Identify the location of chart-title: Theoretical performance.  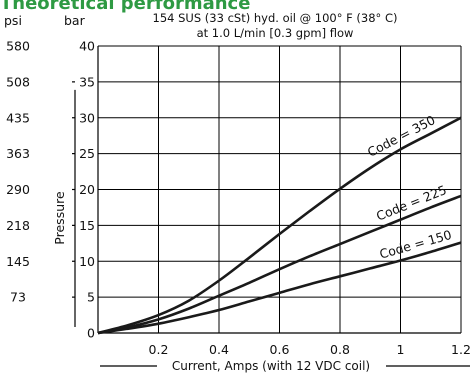
(125, 7).